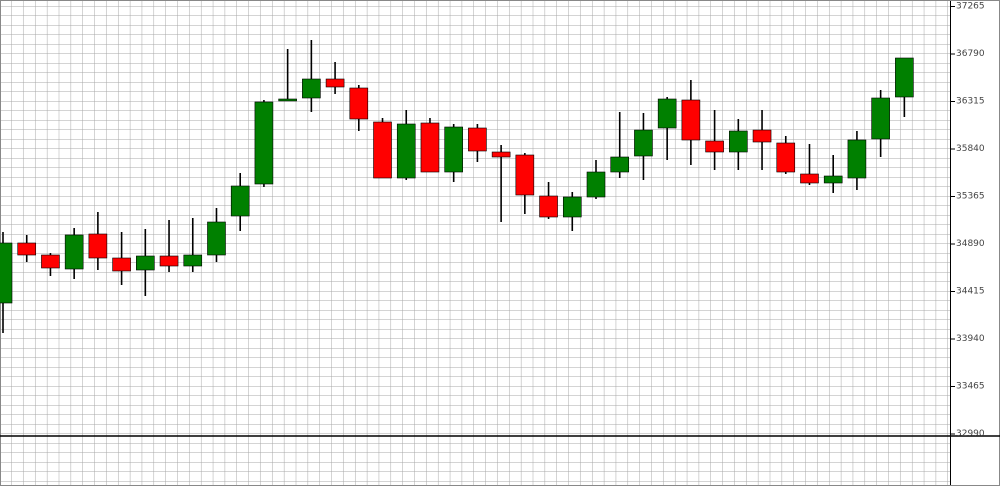 The width and height of the screenshot is (1000, 486). I want to click on y-tick-label: 33940, so click(970, 339).